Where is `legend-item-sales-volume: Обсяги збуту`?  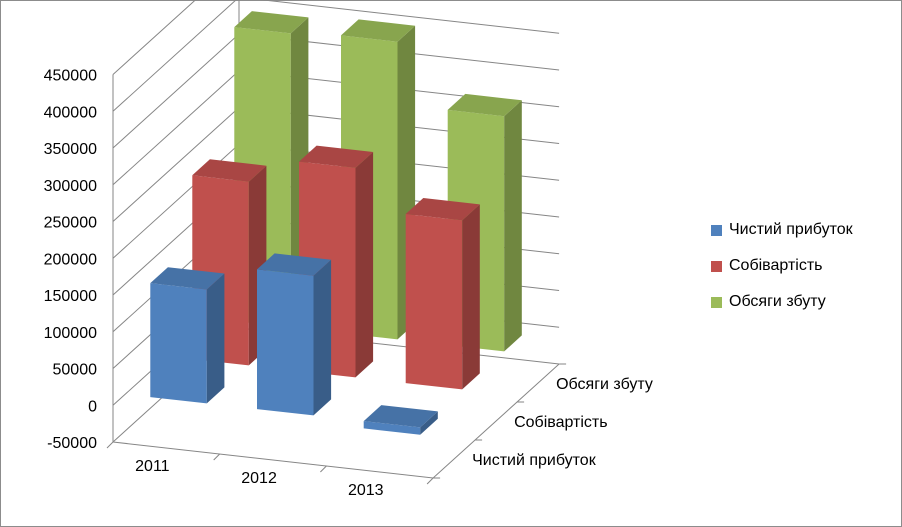 legend-item-sales-volume: Обсяги збуту is located at coordinates (803, 302).